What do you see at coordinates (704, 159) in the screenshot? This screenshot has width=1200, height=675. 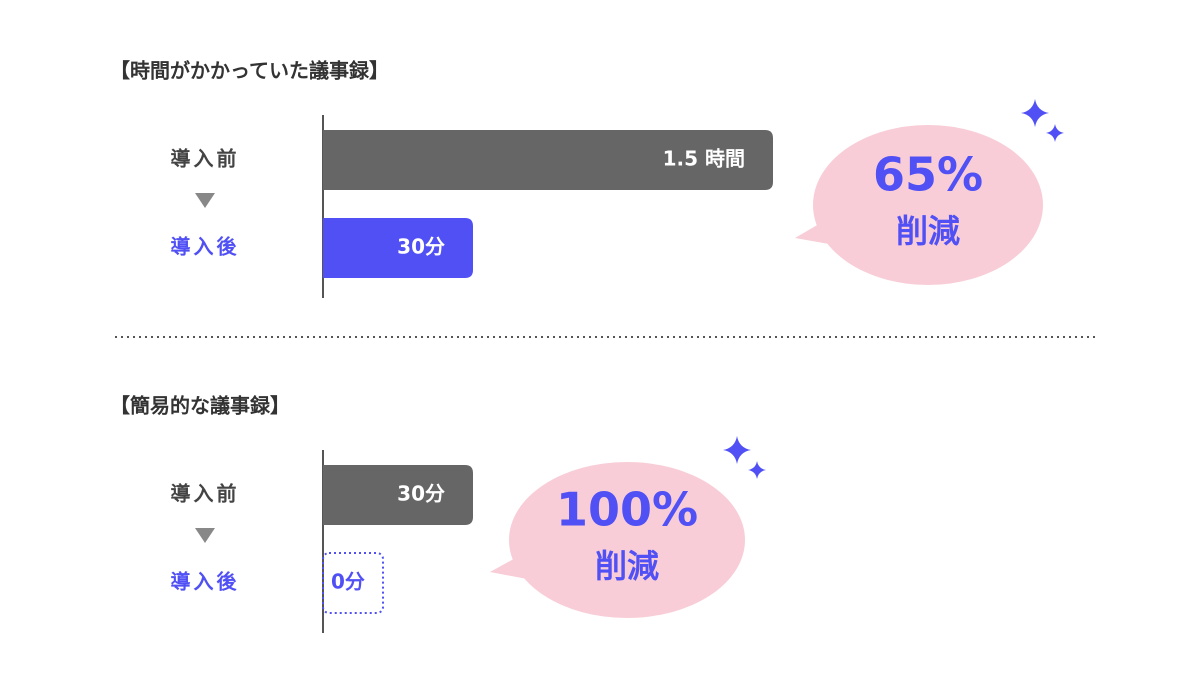 I see `value-label: 1.5 時間` at bounding box center [704, 159].